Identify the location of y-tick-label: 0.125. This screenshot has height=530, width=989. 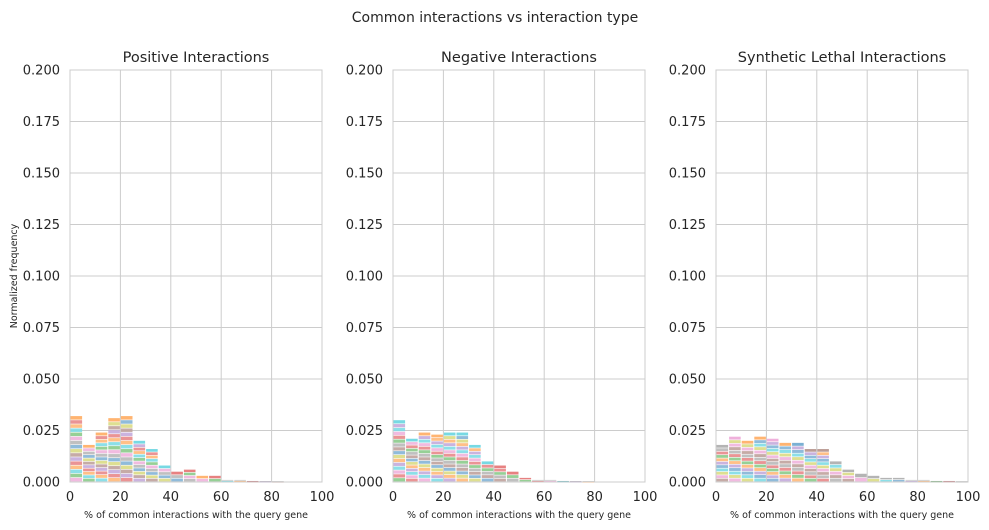
(364, 225).